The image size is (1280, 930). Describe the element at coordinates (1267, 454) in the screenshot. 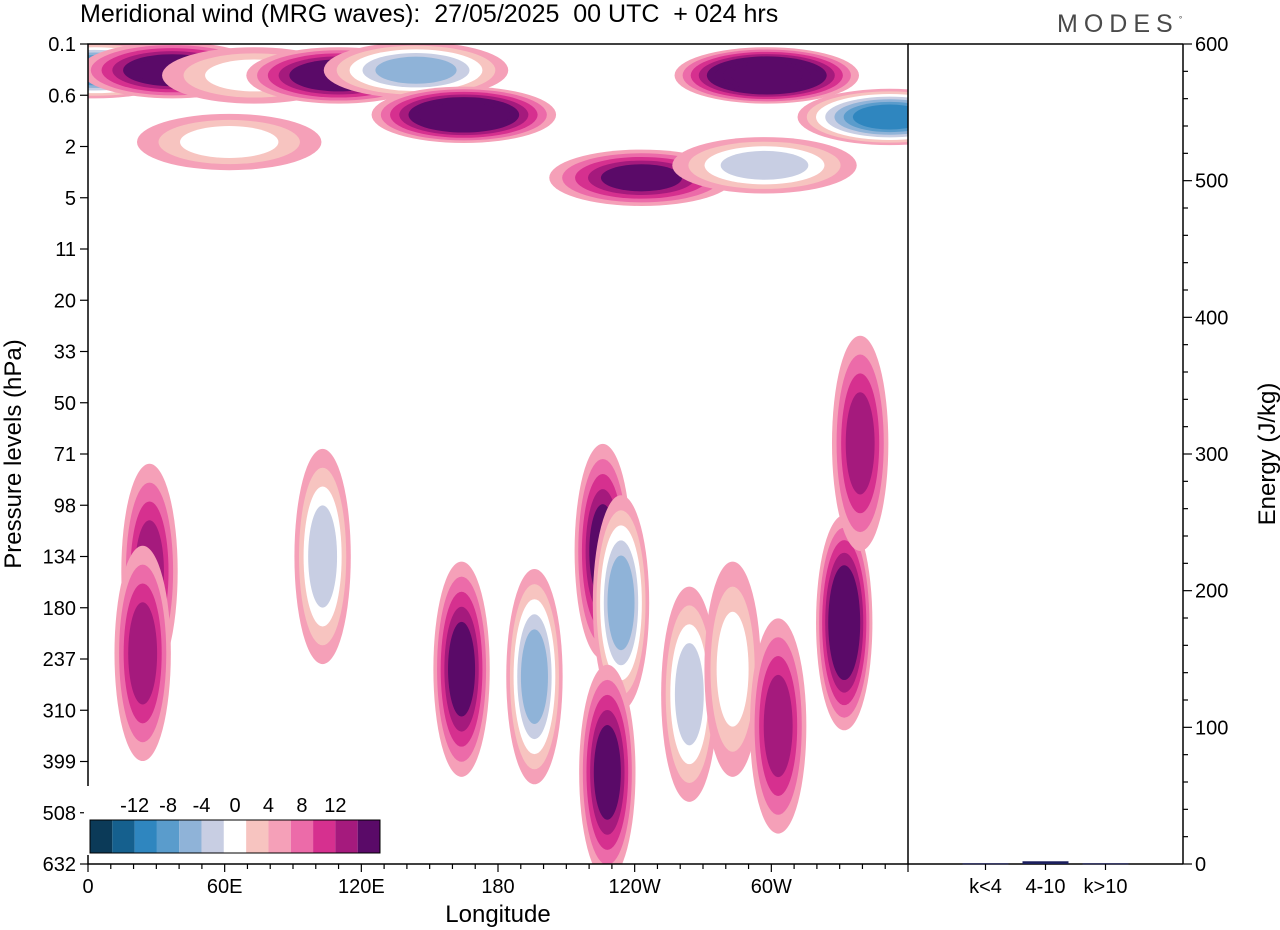

I see `energy-axis-title: Energy (J/kg)` at that location.